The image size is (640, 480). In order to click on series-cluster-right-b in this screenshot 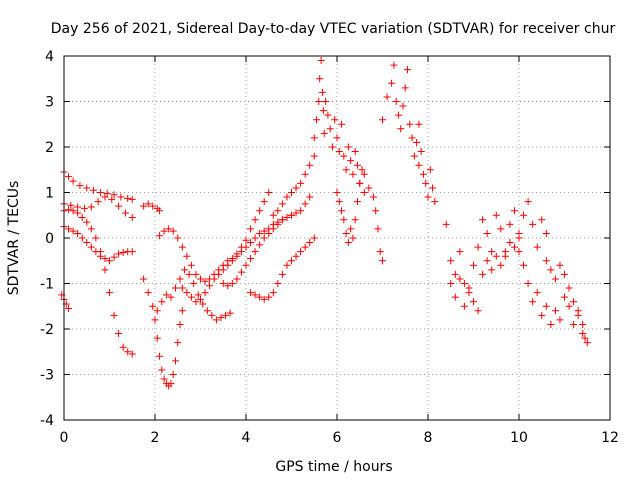, I will do `click(485, 272)`.